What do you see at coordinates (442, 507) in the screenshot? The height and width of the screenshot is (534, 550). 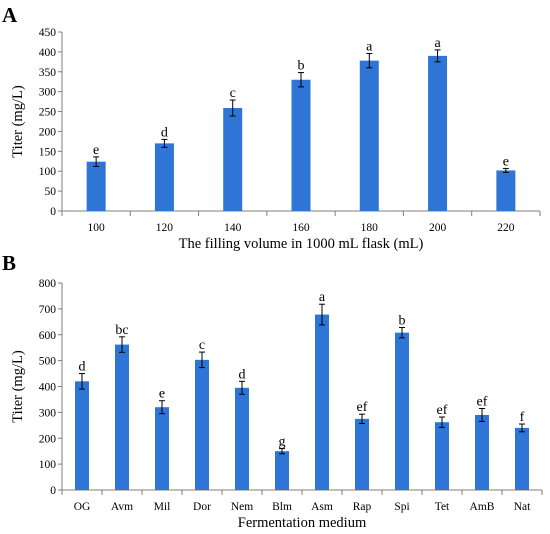 I see `panel-b-x-tick-label: Tet` at bounding box center [442, 507].